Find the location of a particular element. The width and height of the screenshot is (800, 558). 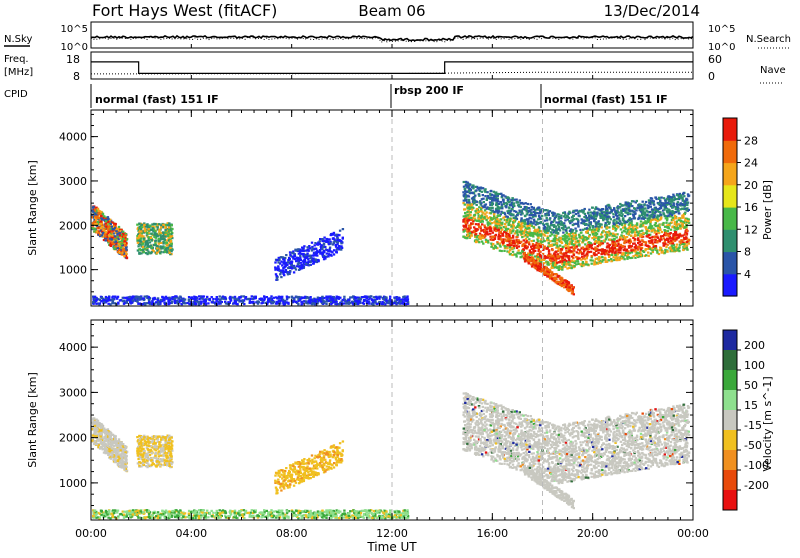

noise-left-tick-bottom: 10^0 is located at coordinates (74, 47).